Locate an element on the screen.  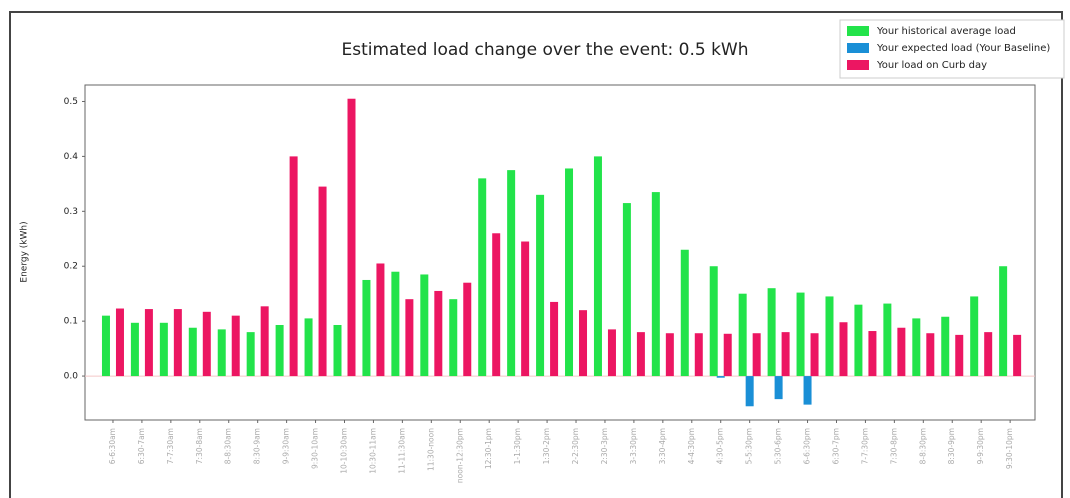
x-tick-label: 6:30-7pm is located at coordinates (835, 446).